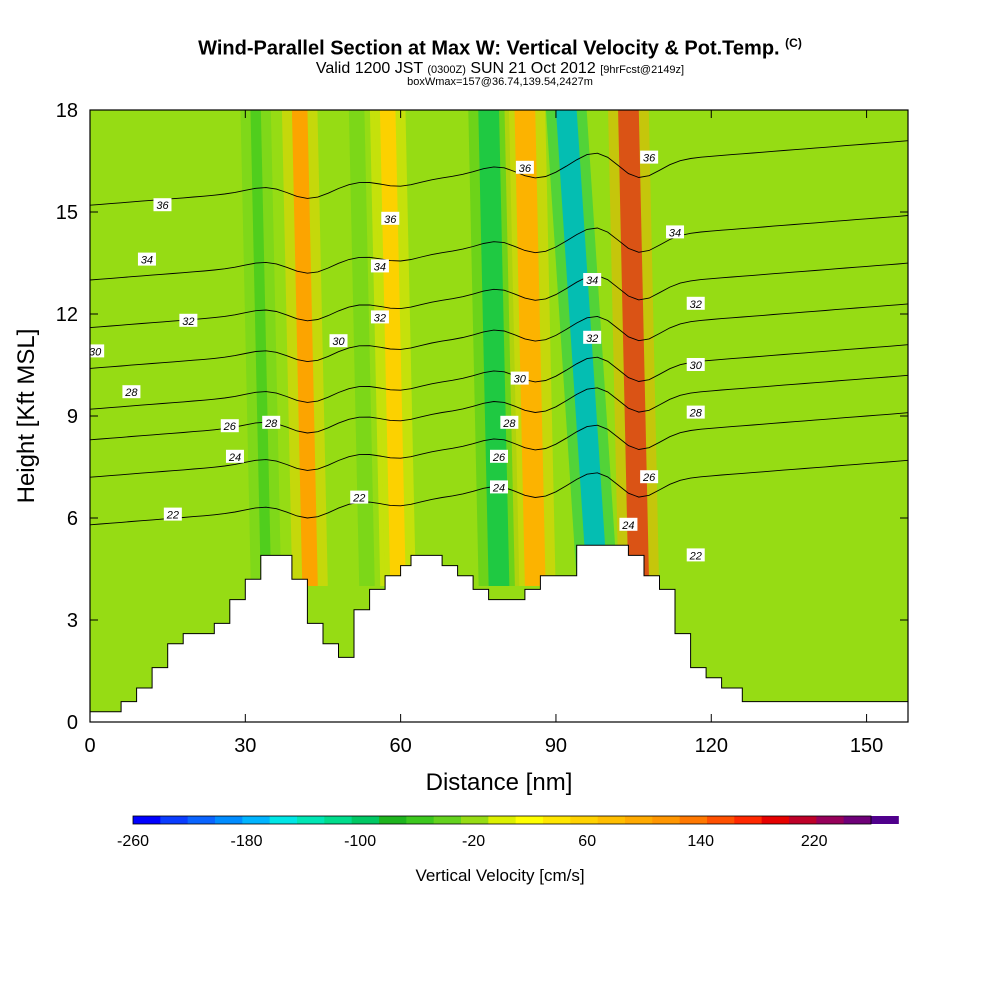 The image size is (1000, 1000). I want to click on colorbar-tick-label: -180, so click(246, 841).